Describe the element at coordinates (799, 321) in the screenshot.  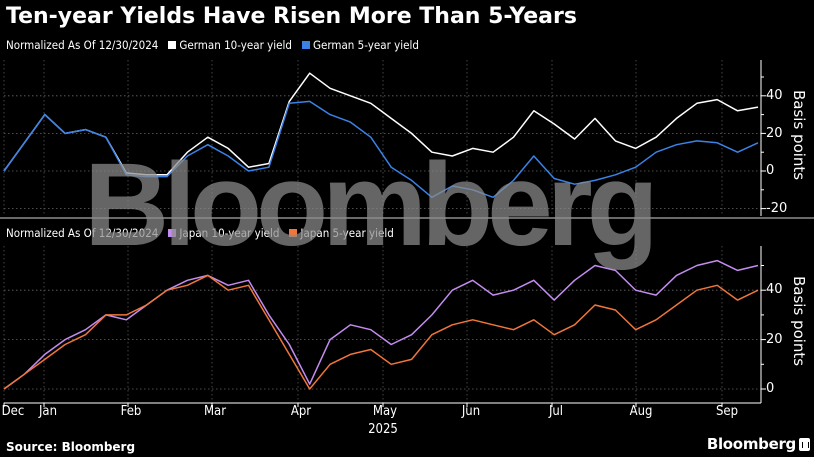
I see `bottom-ylabel: Basis points` at that location.